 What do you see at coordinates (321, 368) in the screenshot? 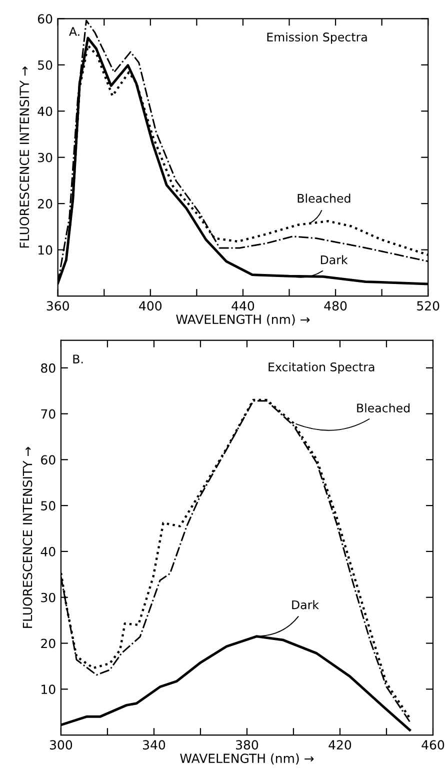
I see `text: Excitation Spectra` at bounding box center [321, 368].